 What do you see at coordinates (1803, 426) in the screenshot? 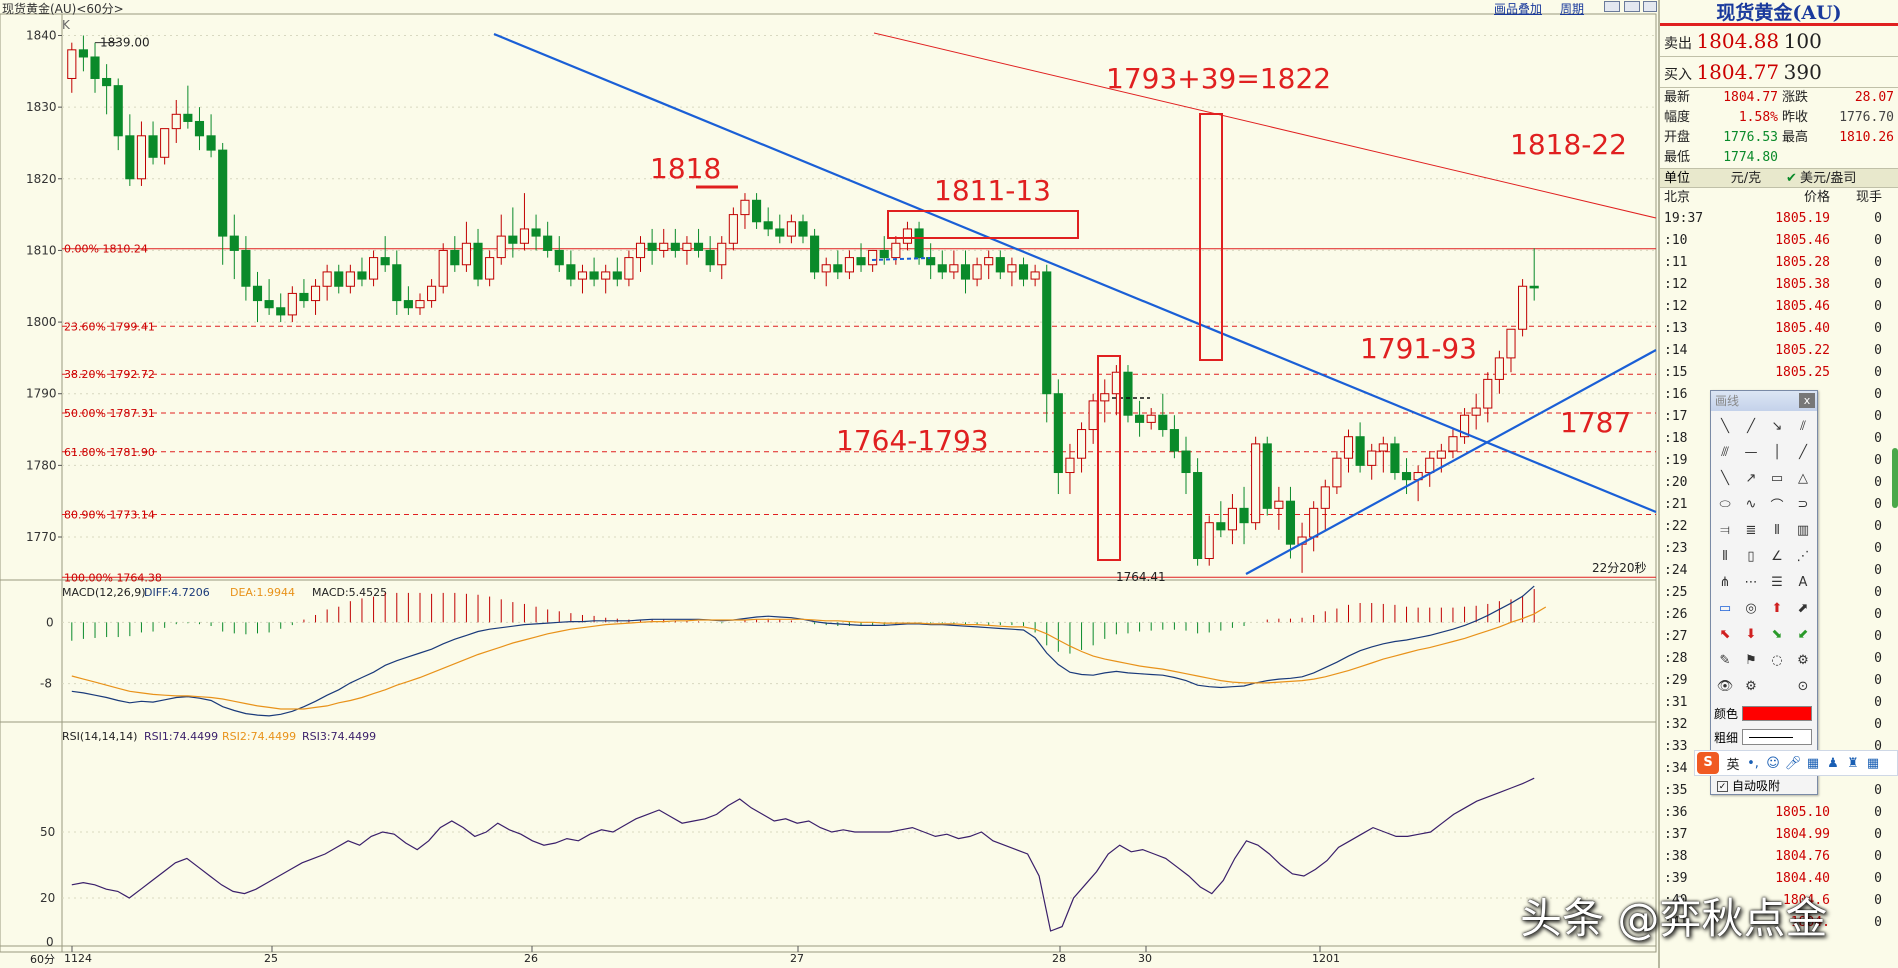
I see `parallel-icon: ⫽` at bounding box center [1803, 426].